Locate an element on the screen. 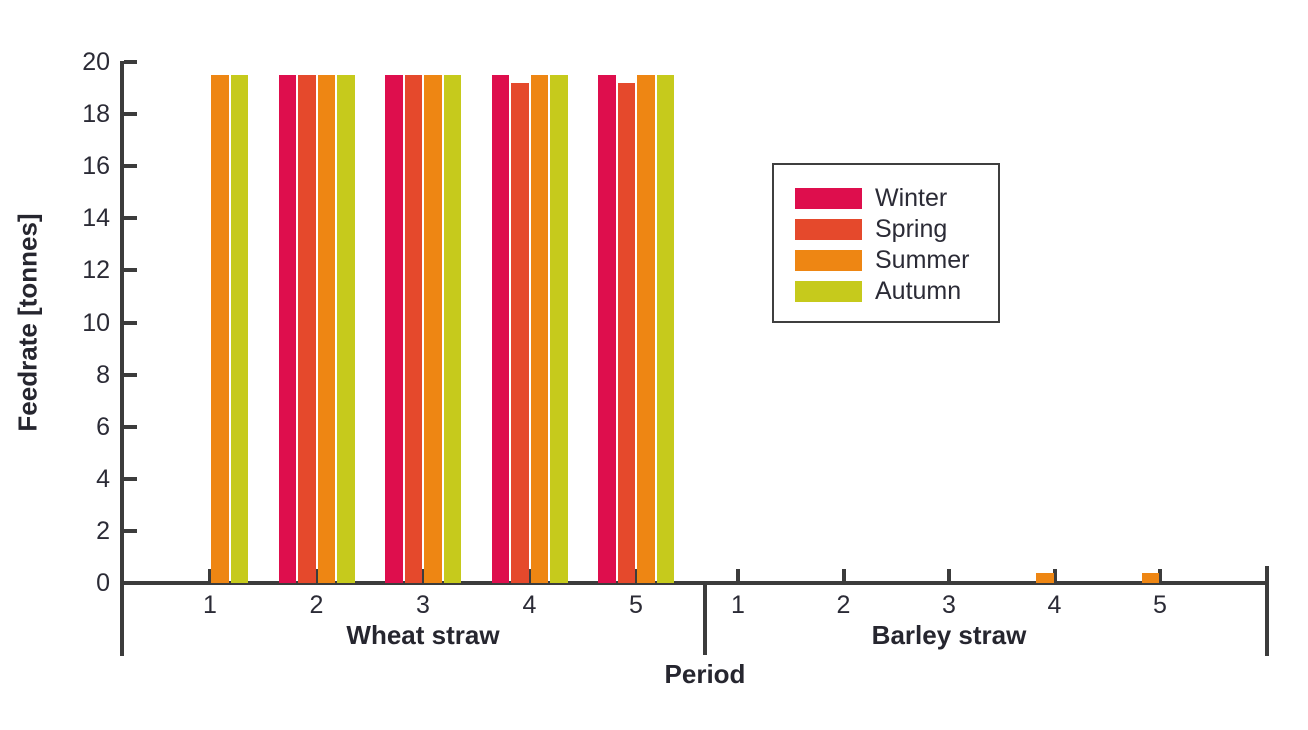 This screenshot has height=730, width=1308. bar-autumn-wheat-p2 is located at coordinates (346, 329).